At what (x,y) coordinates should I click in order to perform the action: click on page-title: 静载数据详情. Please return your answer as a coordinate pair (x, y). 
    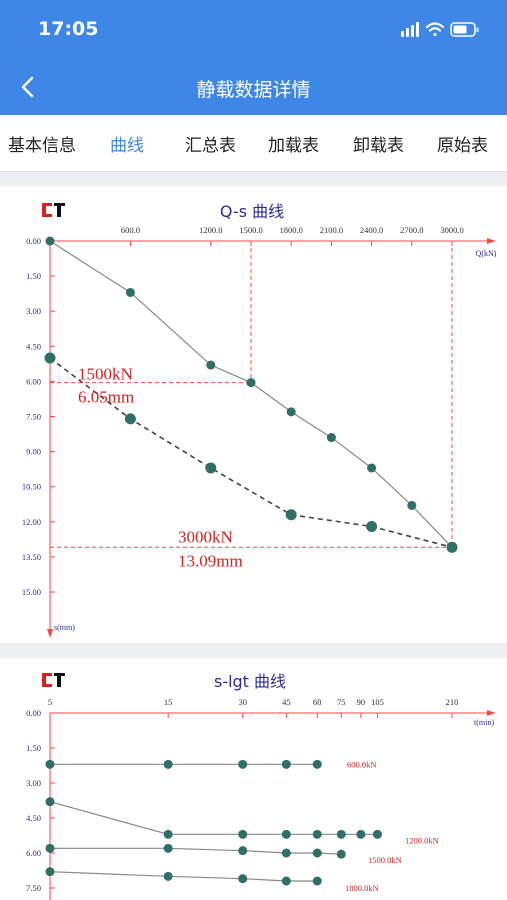
    Looking at the image, I should click on (253, 90).